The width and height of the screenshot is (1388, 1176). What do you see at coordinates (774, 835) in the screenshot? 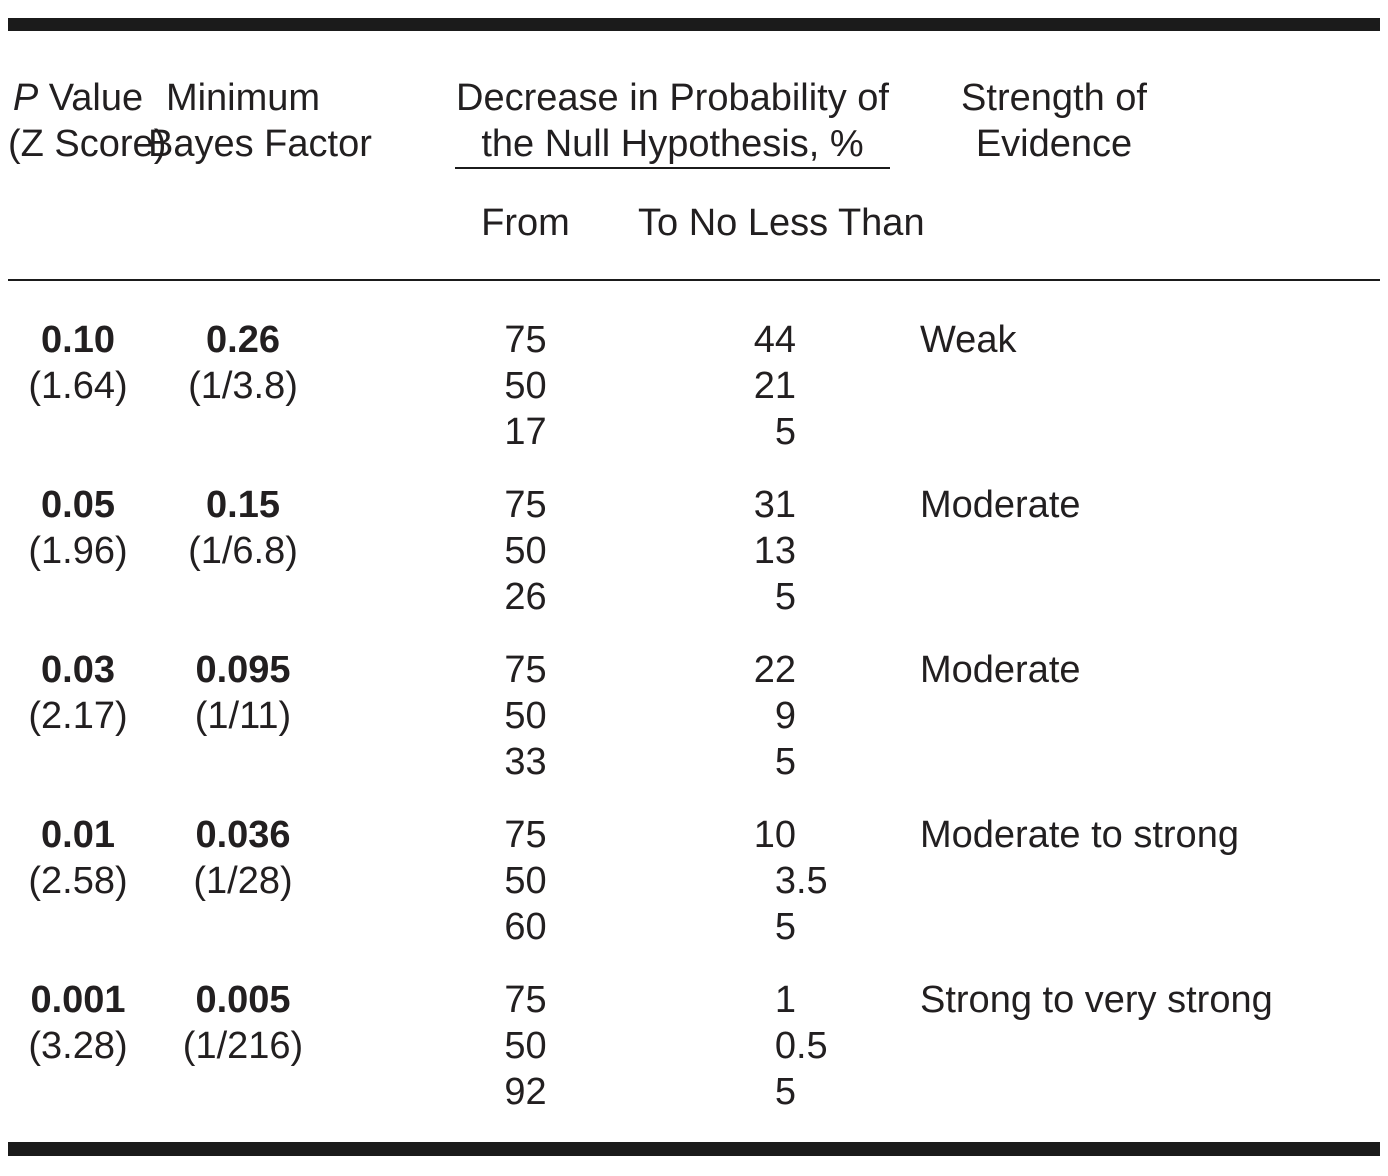
I see `to-value-integer: 10` at bounding box center [774, 835].